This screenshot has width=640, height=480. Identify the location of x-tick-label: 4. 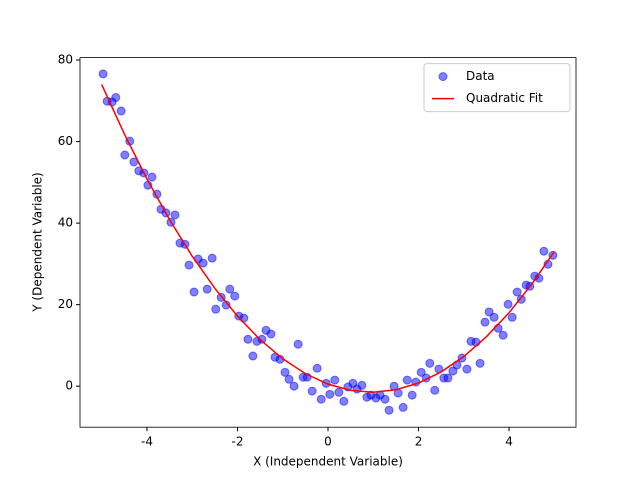
(509, 442).